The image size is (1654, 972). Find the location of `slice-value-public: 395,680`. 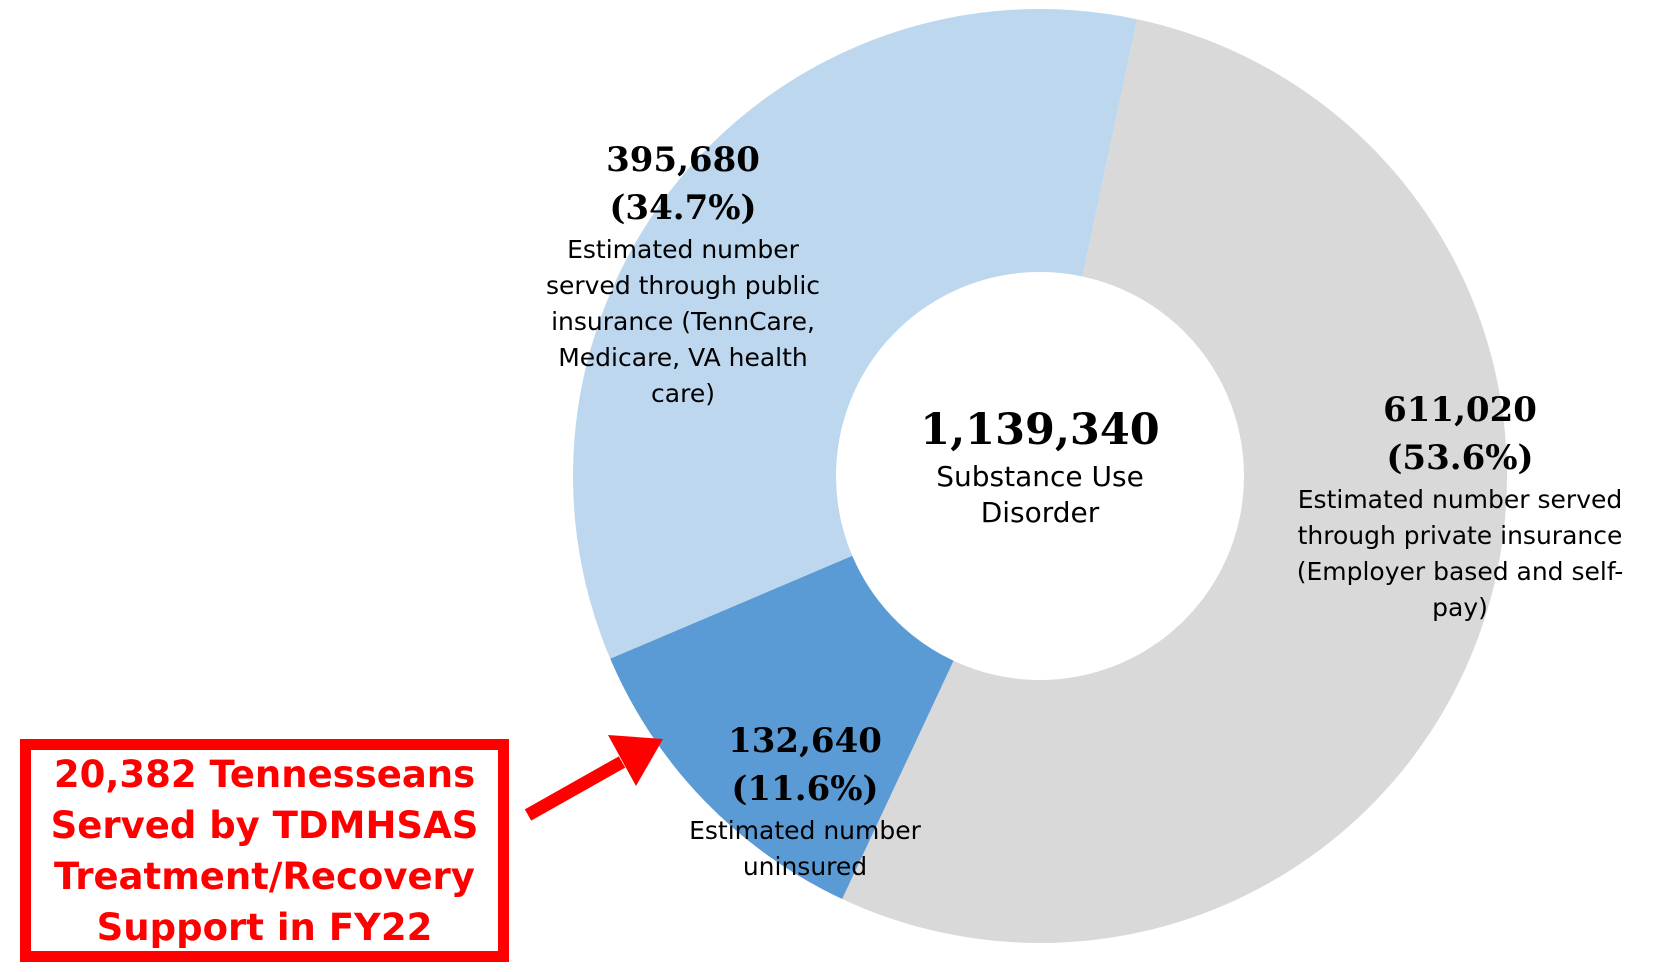

slice-value-public: 395,680 is located at coordinates (683, 160).